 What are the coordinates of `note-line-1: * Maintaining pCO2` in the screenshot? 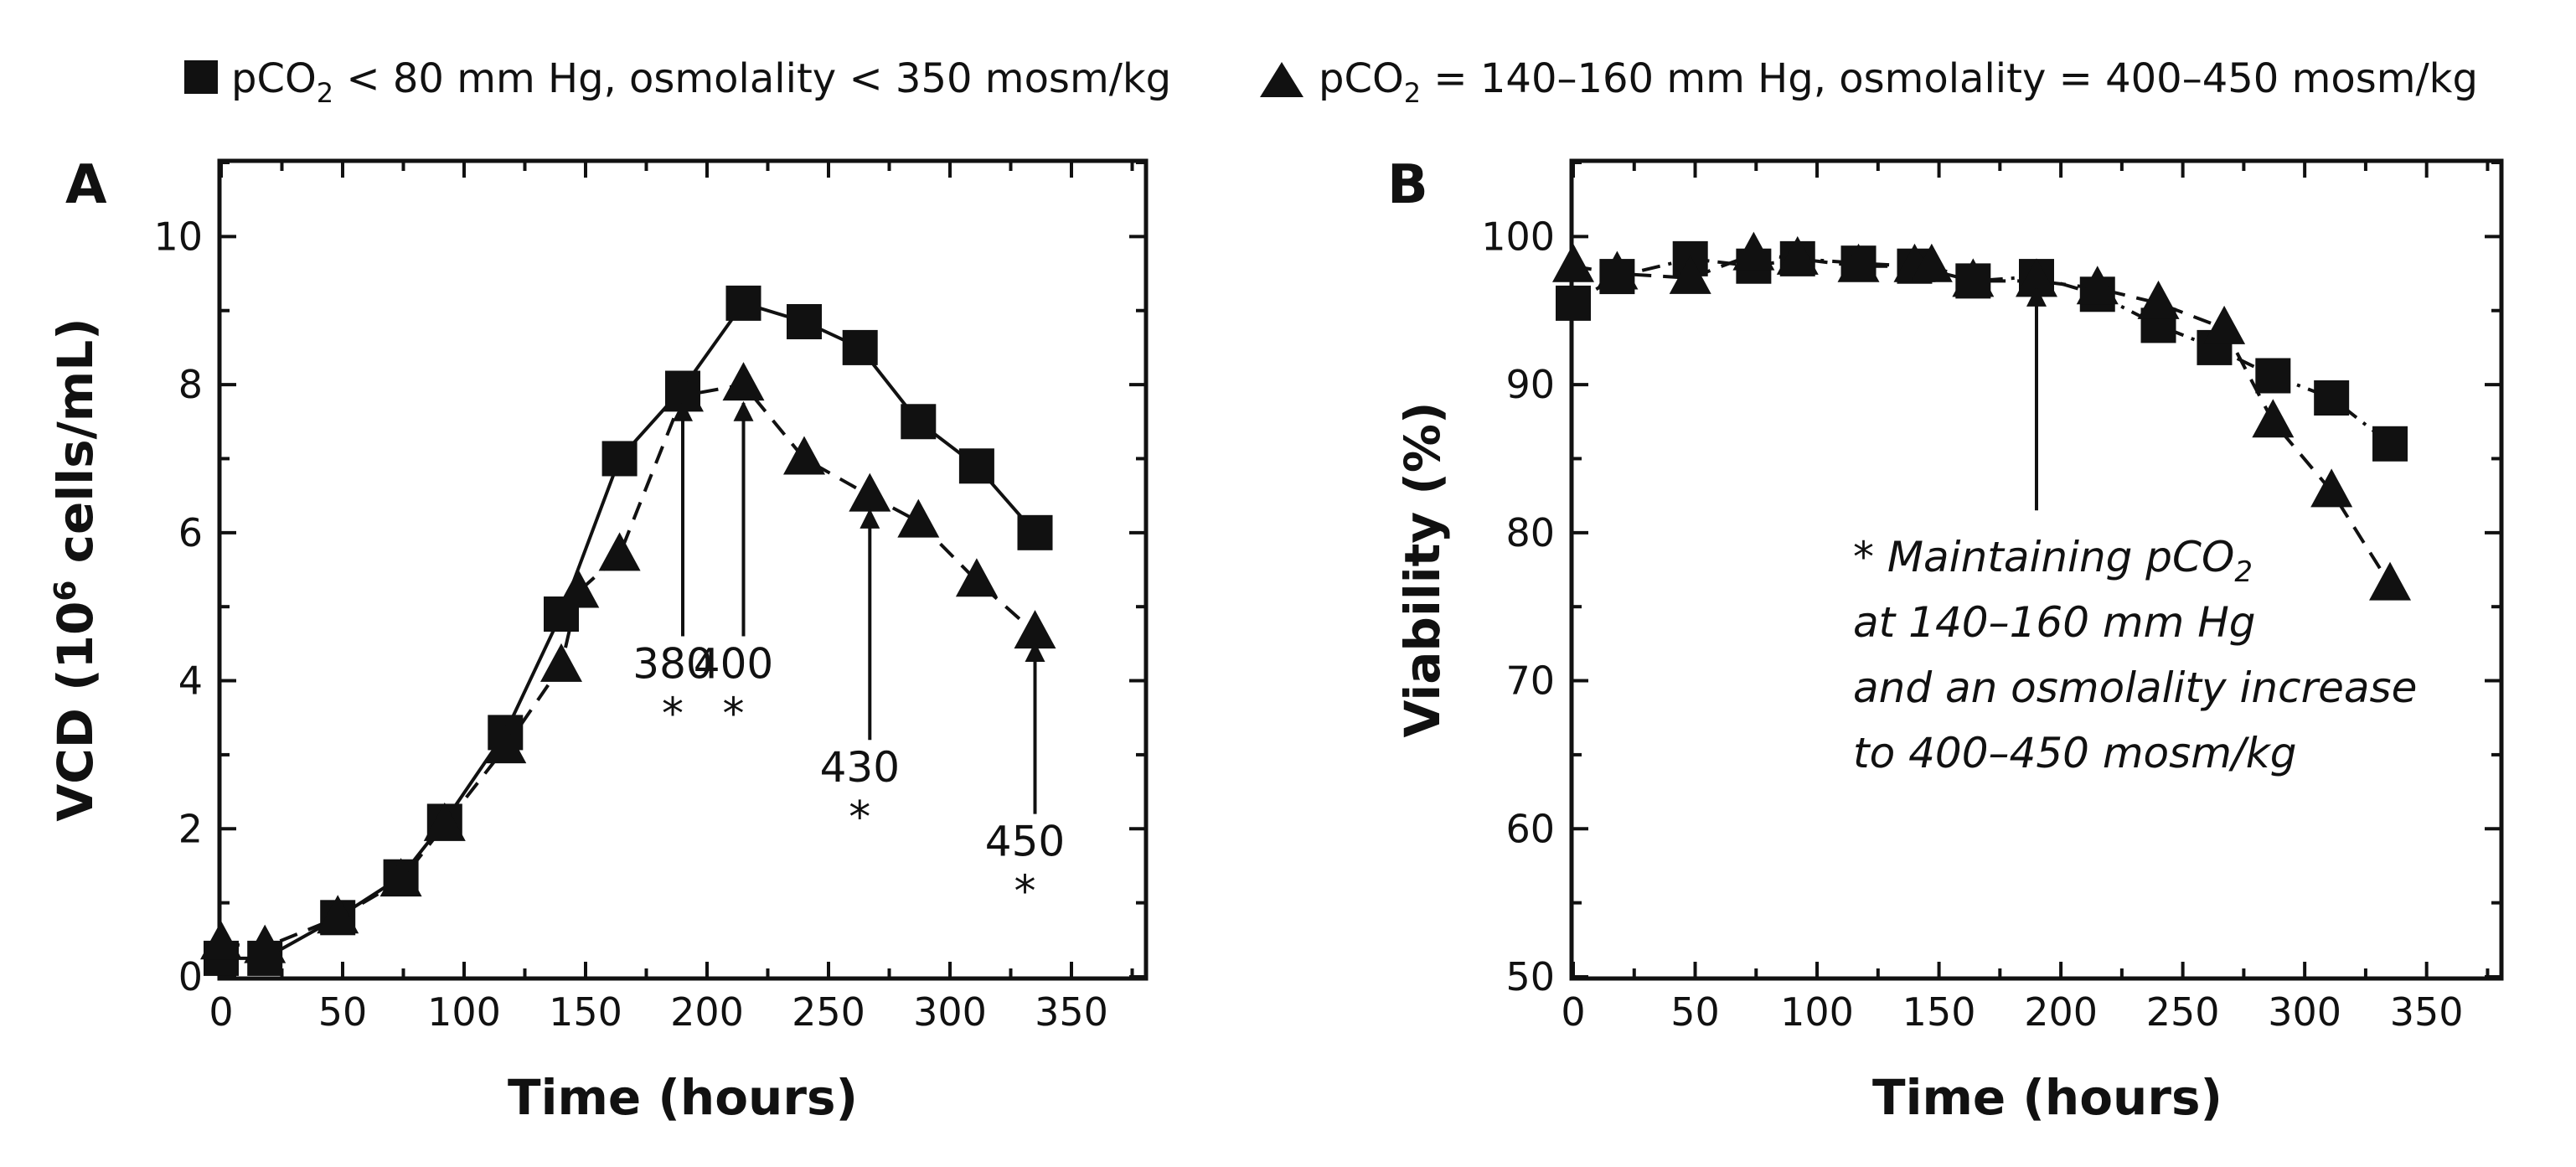 It's located at (2053, 561).